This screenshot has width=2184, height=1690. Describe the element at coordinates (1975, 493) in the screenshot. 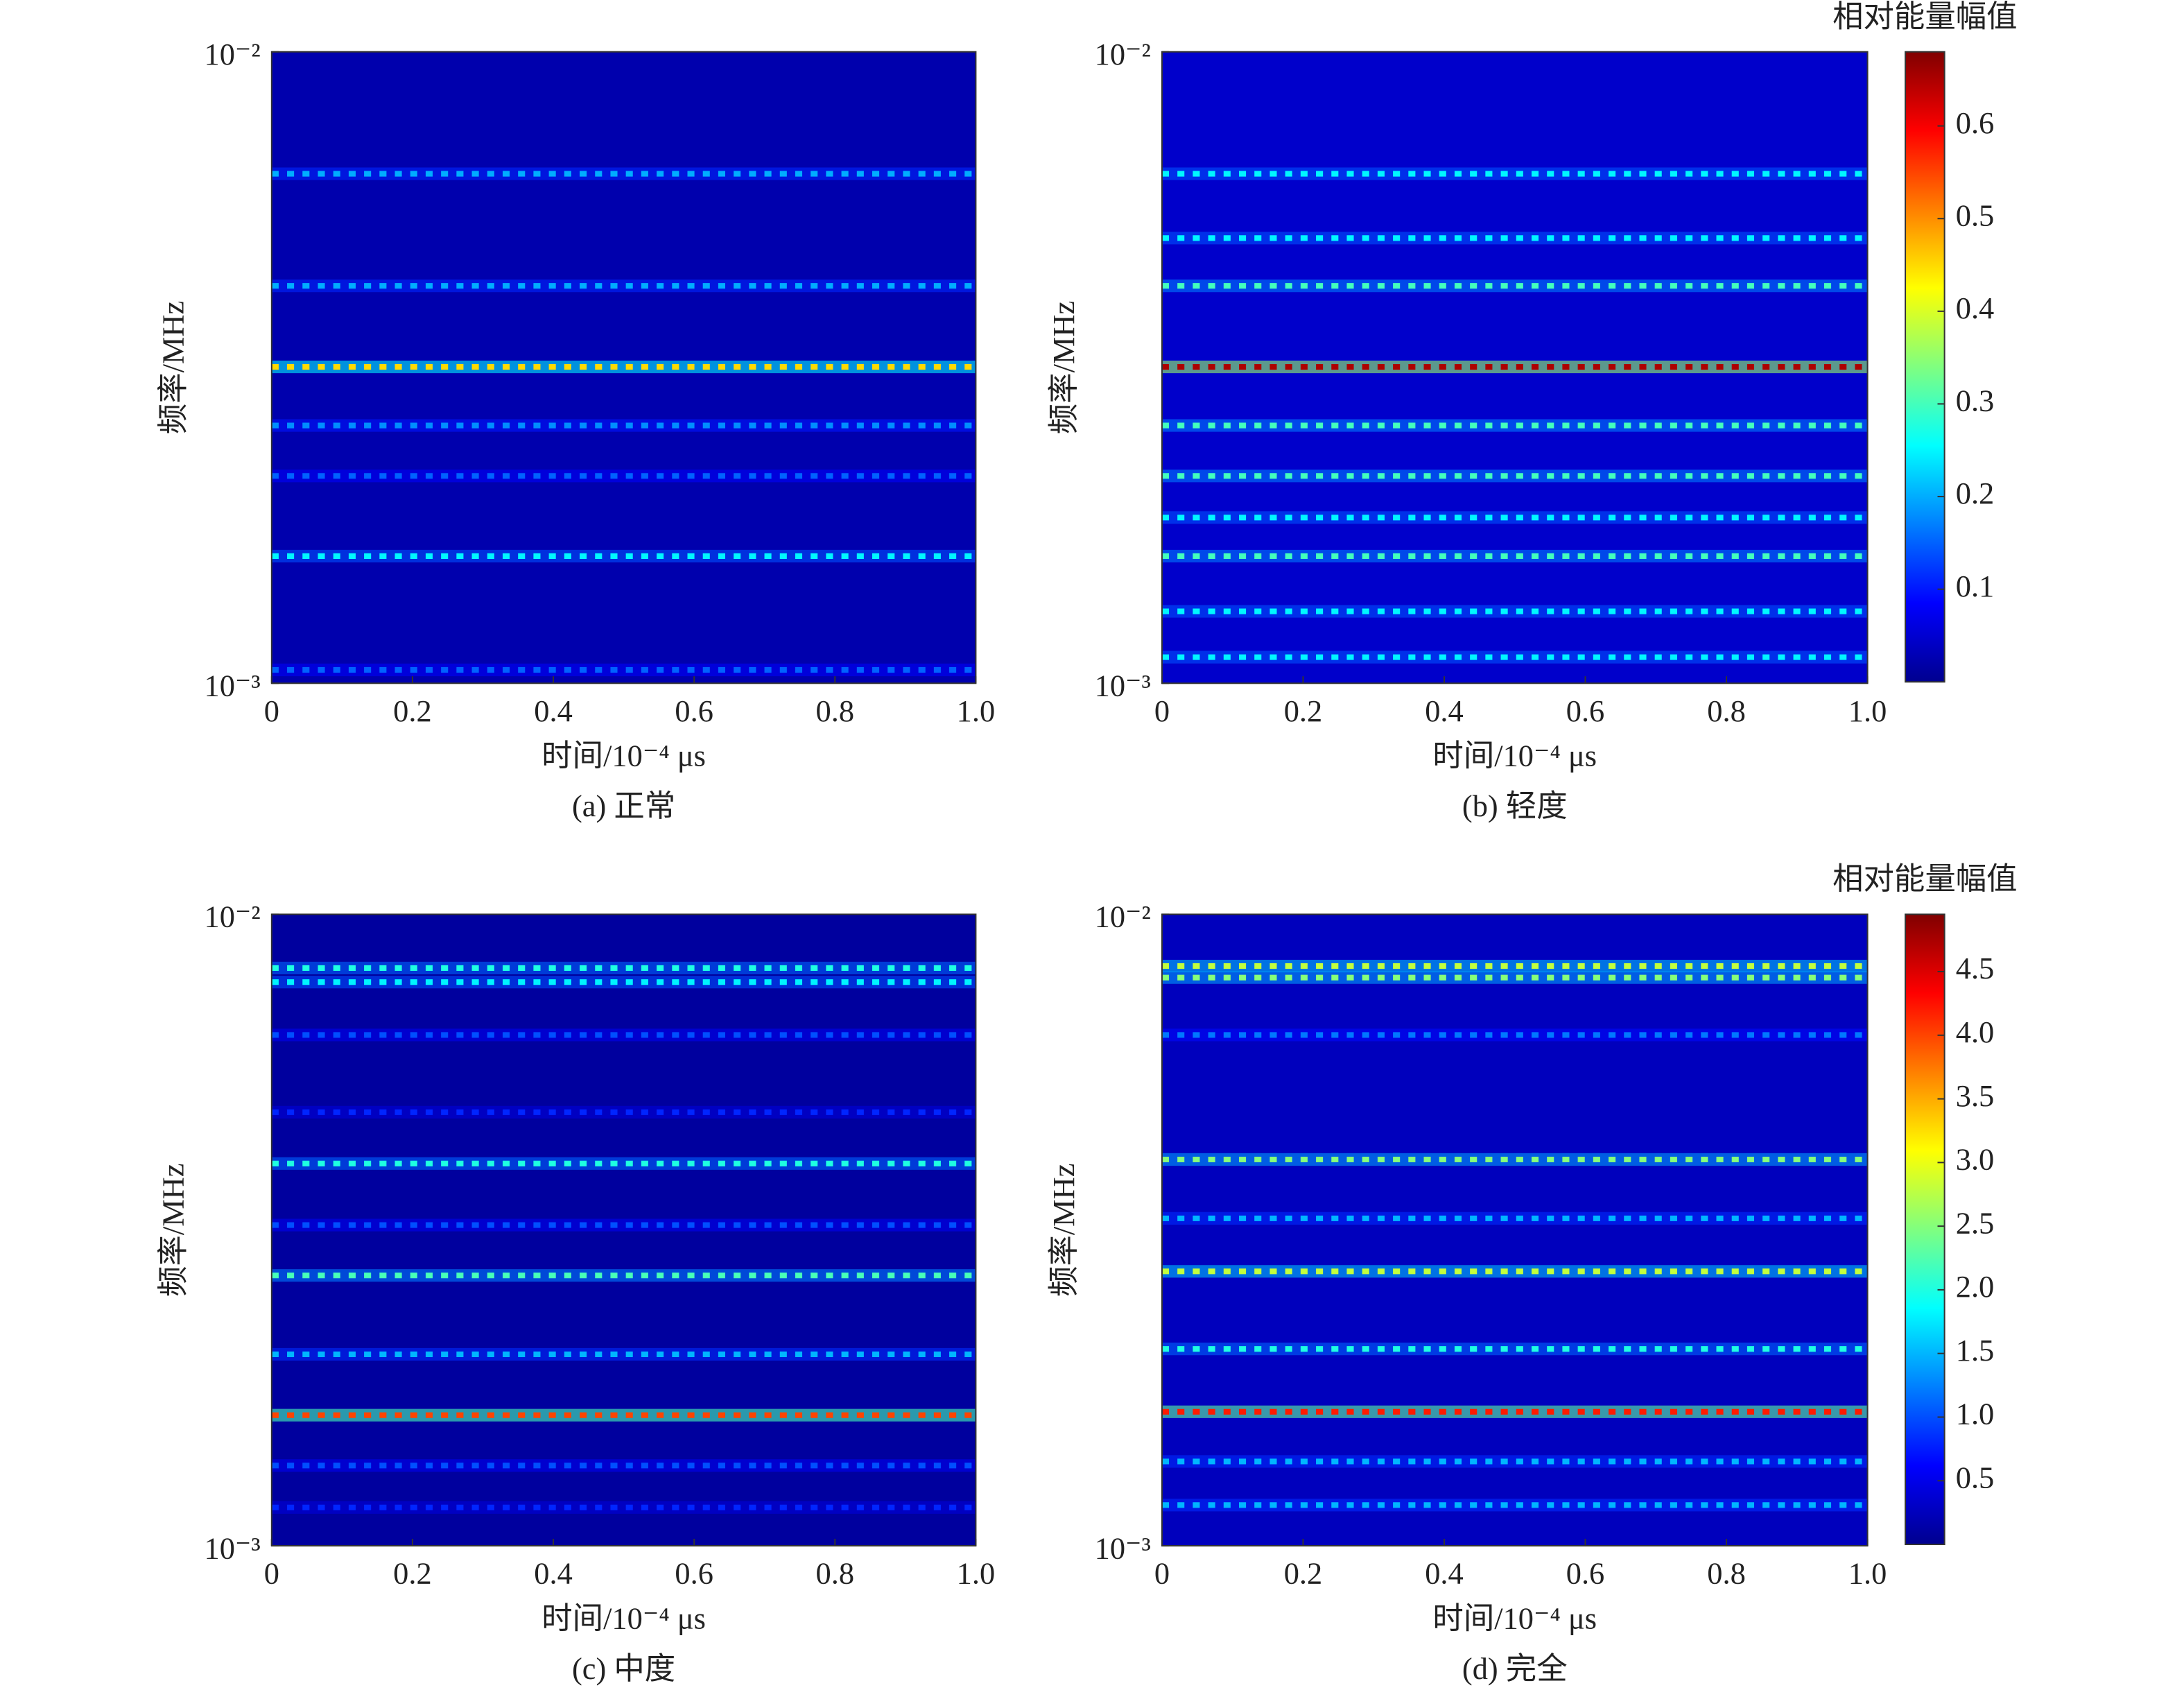

I see `colorbar-tick-label: 0.2` at that location.